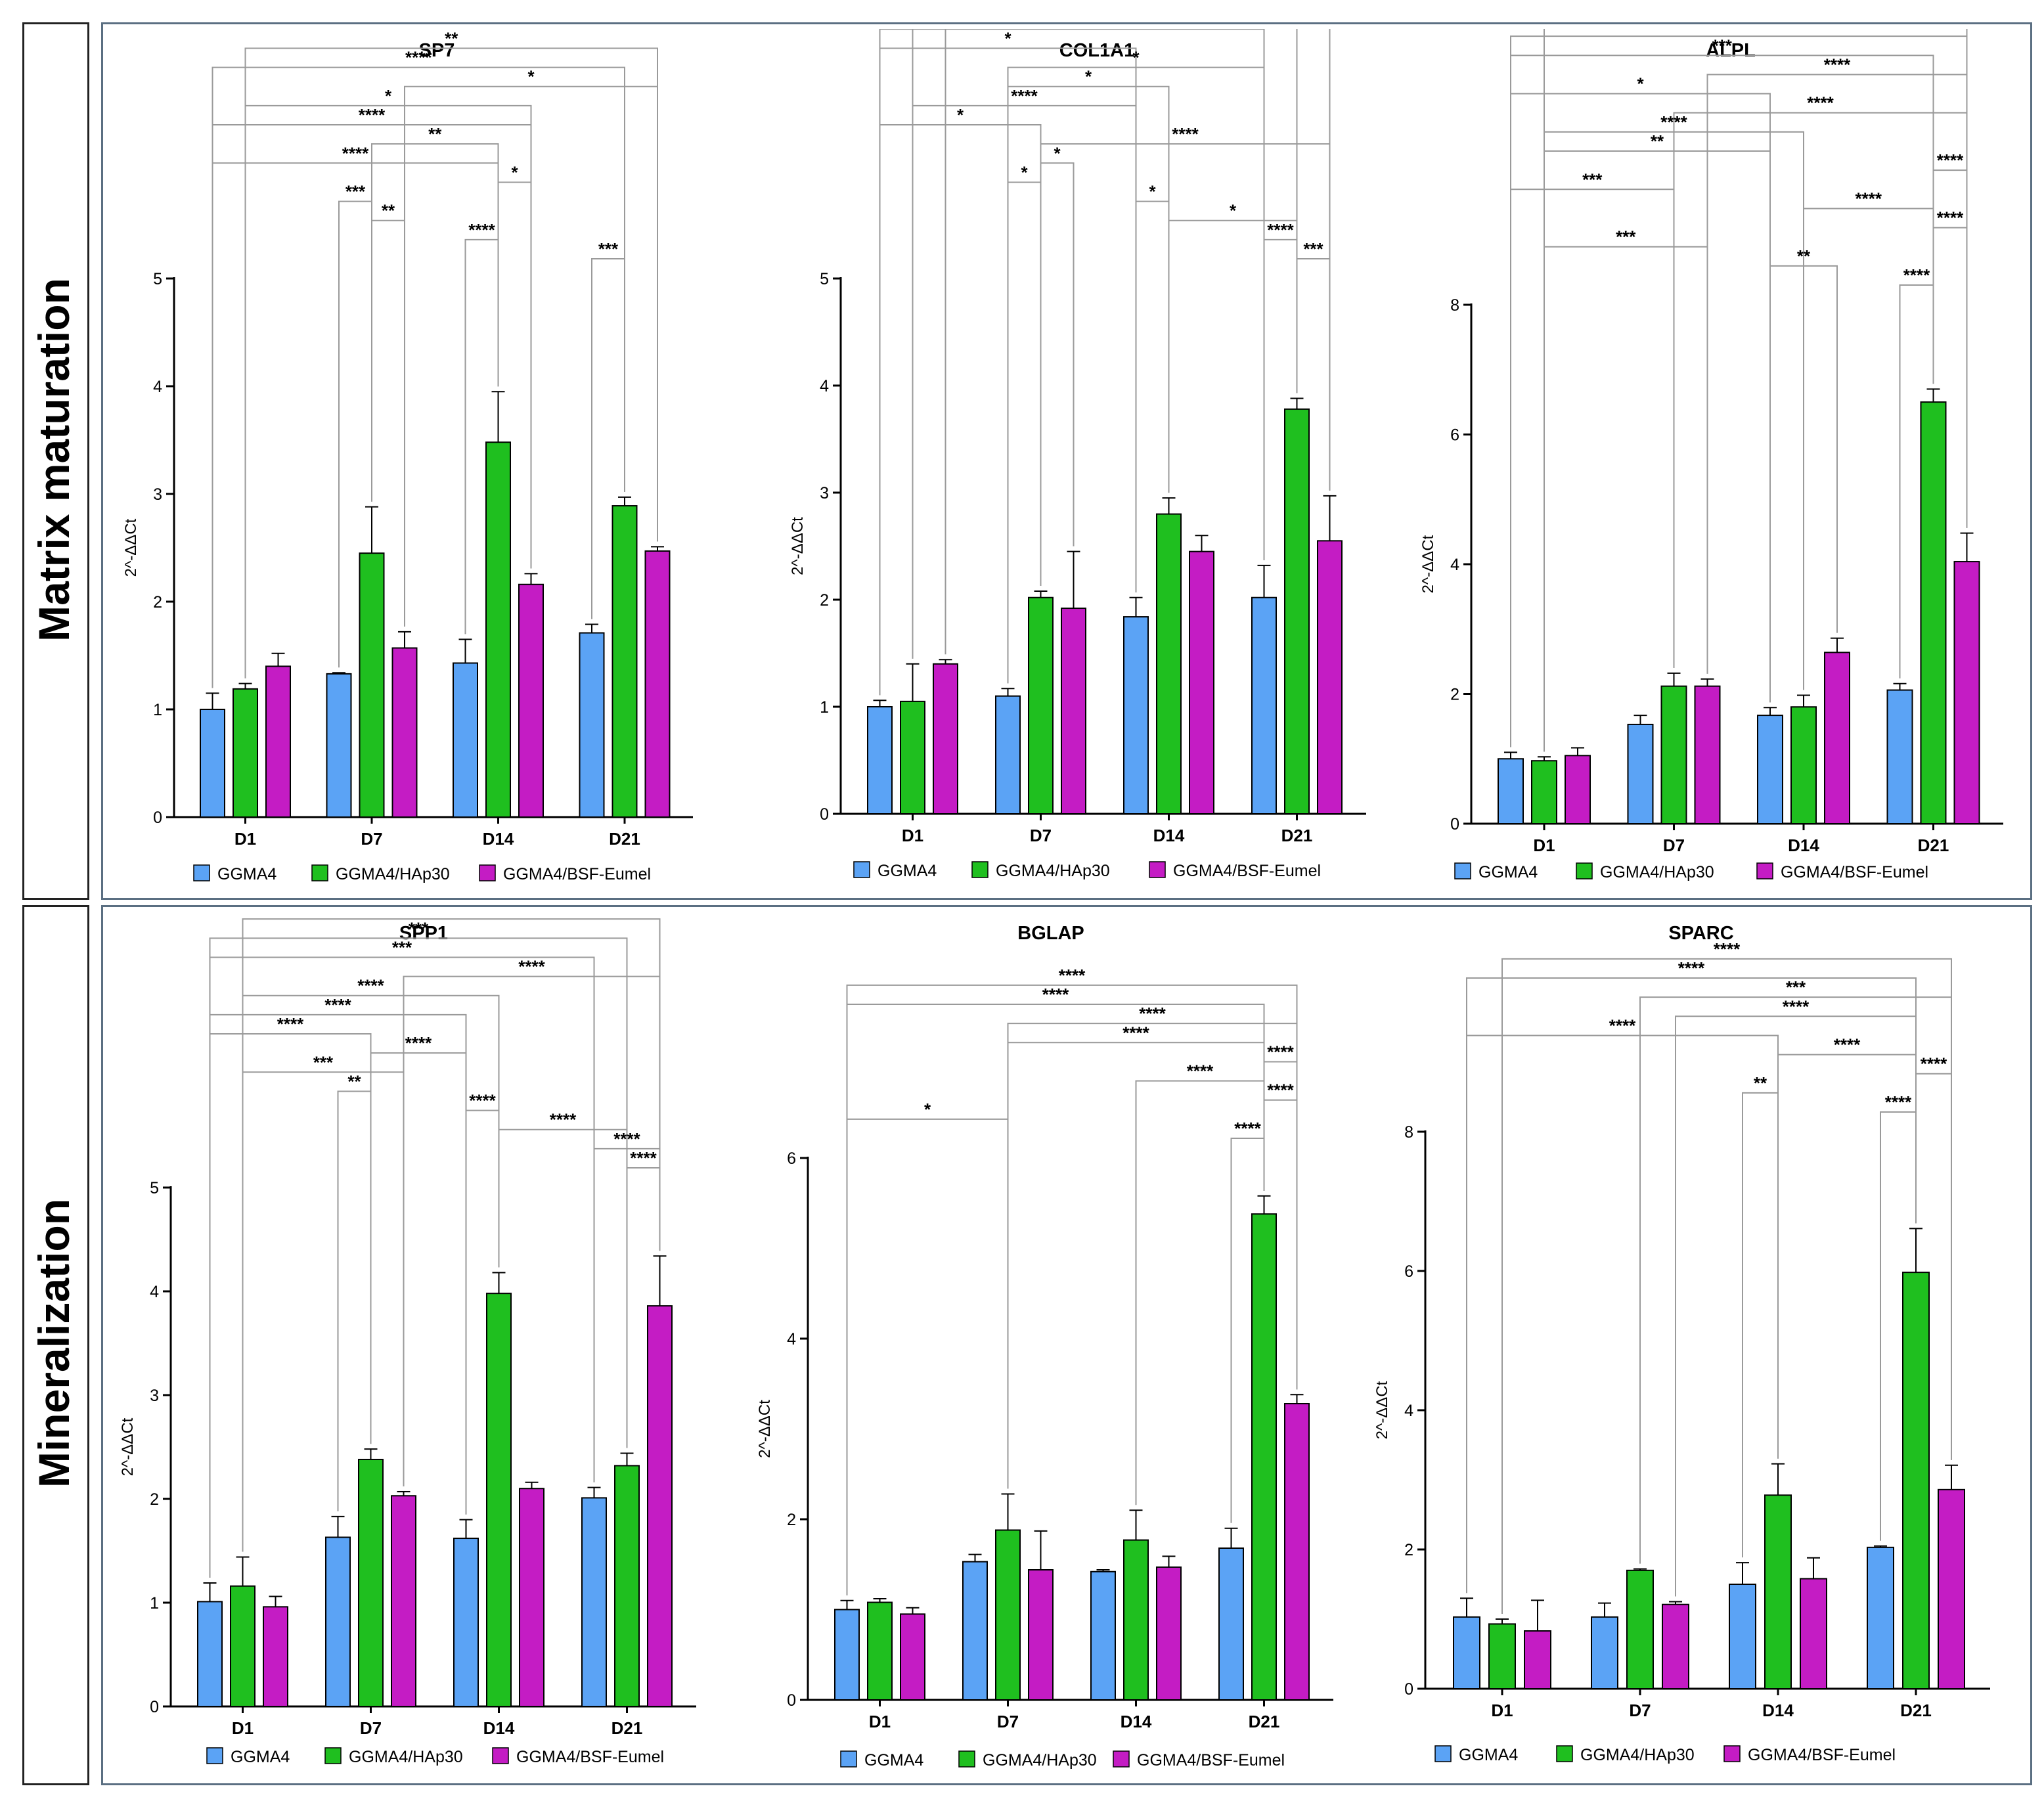  I want to click on bar-ggma4-d7, so click(1641, 773).